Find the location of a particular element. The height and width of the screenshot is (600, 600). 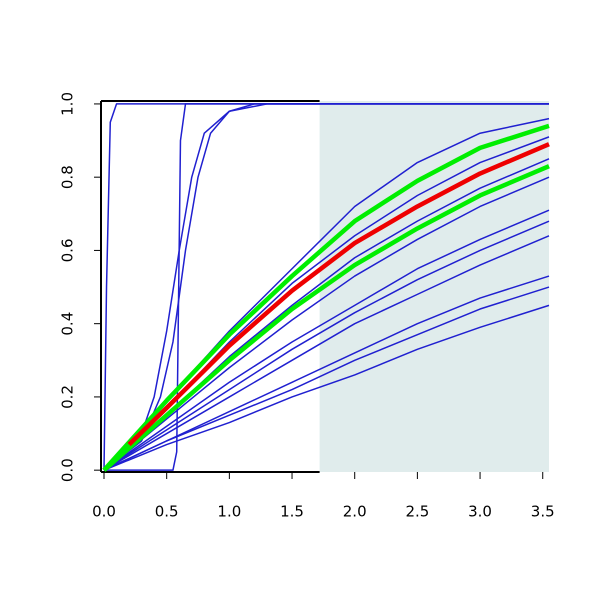

y-tick-label: 0.6 is located at coordinates (68, 250).